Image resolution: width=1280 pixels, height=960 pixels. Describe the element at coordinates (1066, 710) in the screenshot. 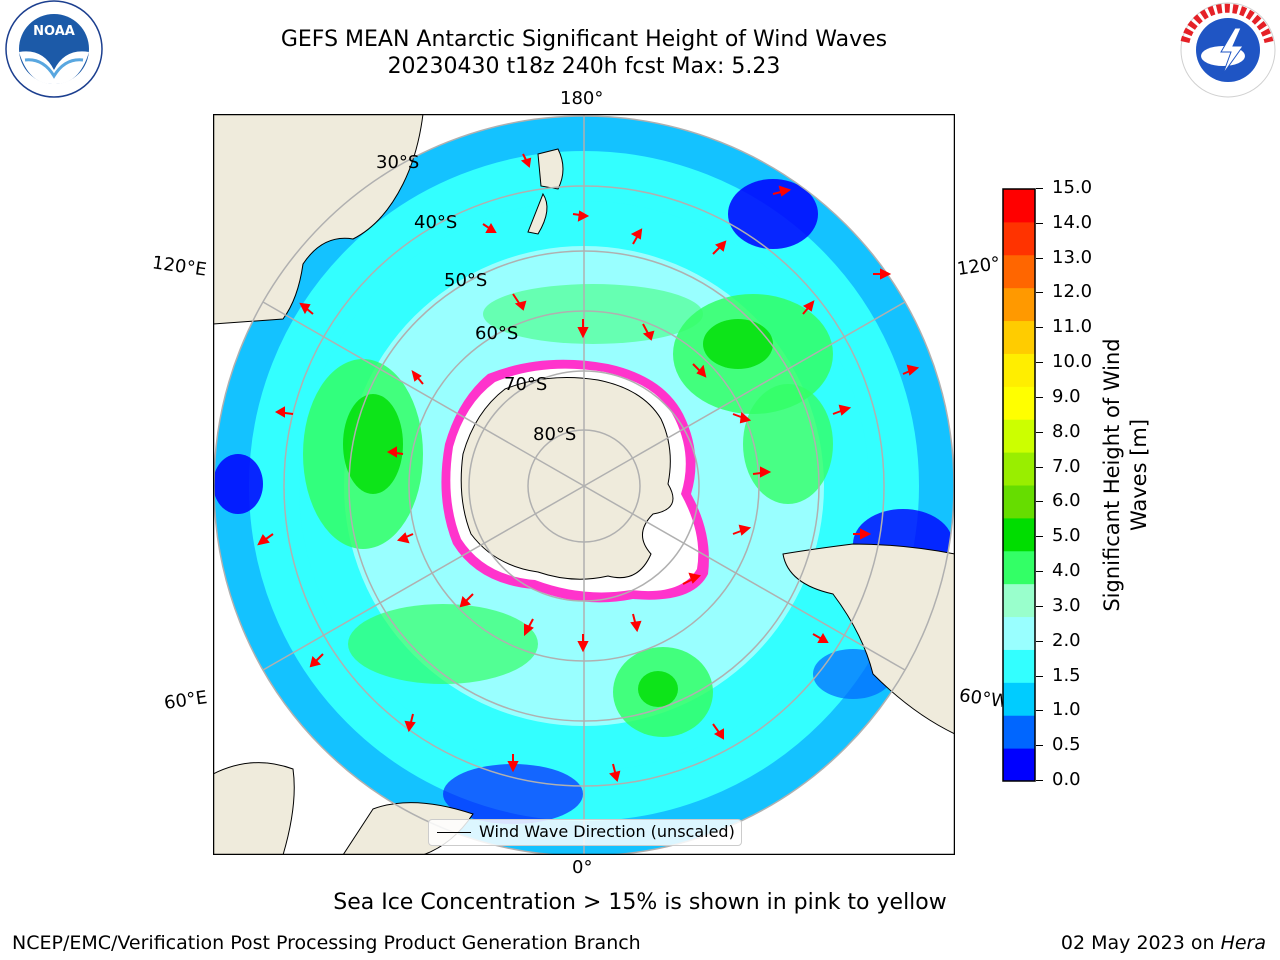

I see `colorbar-tick-label: 1.0` at that location.